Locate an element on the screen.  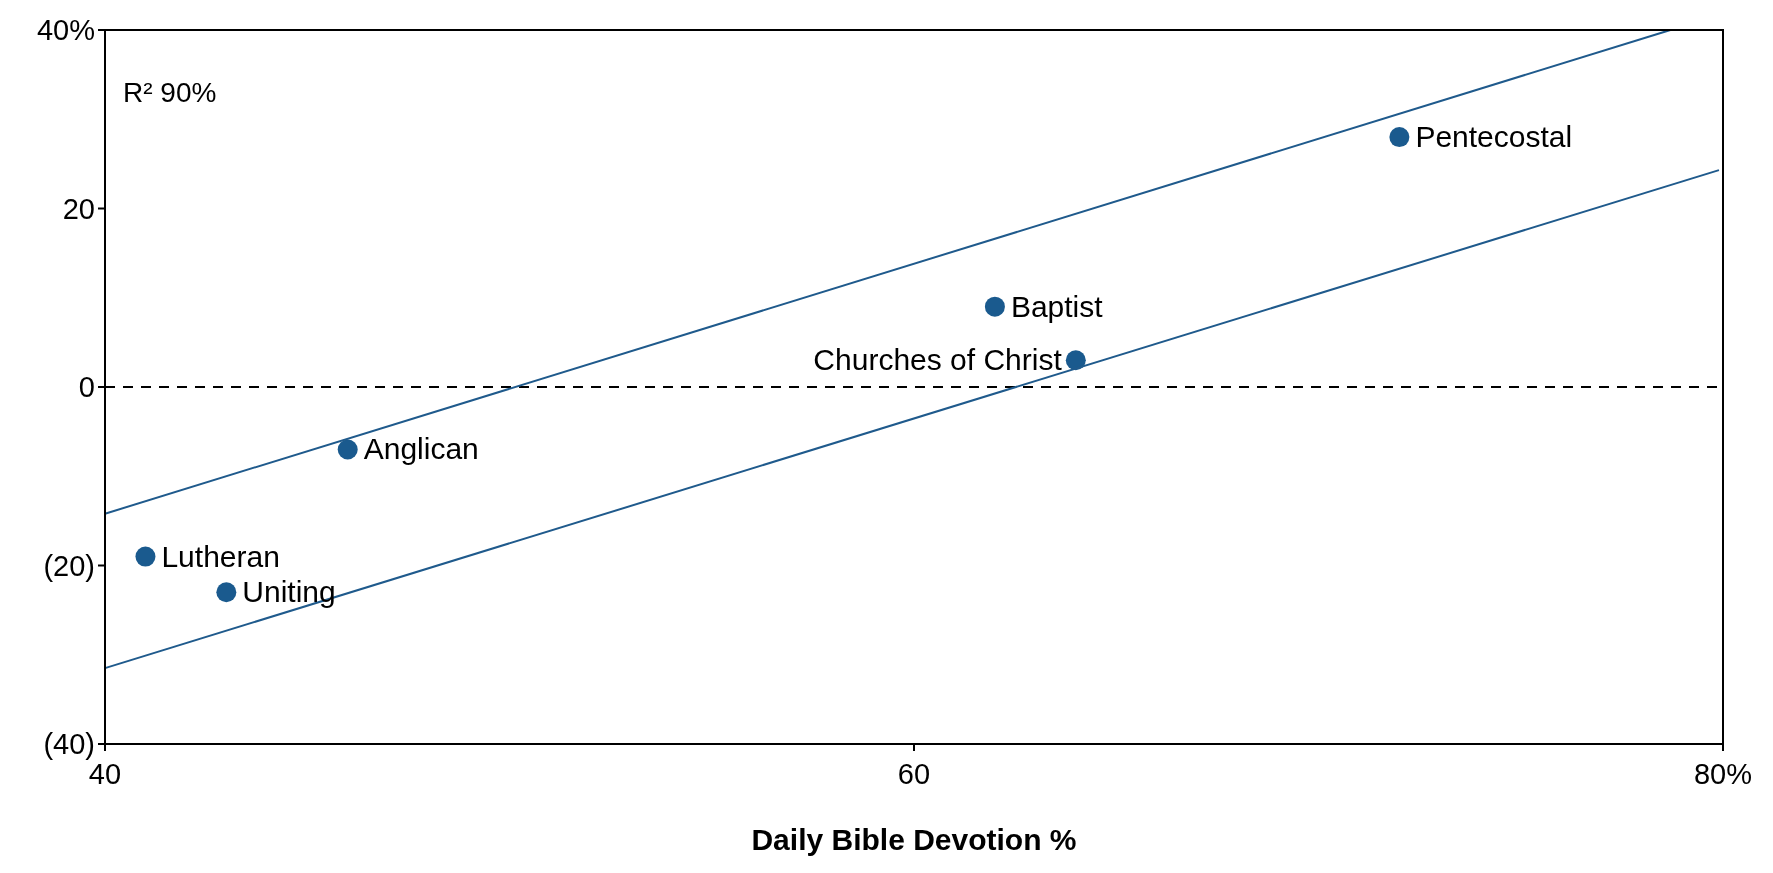
x-tick-label: 40 is located at coordinates (105, 774).